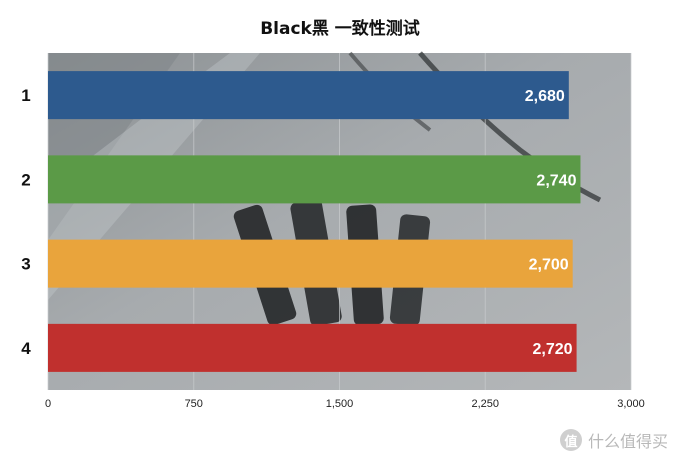 The width and height of the screenshot is (680, 462). What do you see at coordinates (194, 404) in the screenshot?
I see `x-tick-label: 750` at bounding box center [194, 404].